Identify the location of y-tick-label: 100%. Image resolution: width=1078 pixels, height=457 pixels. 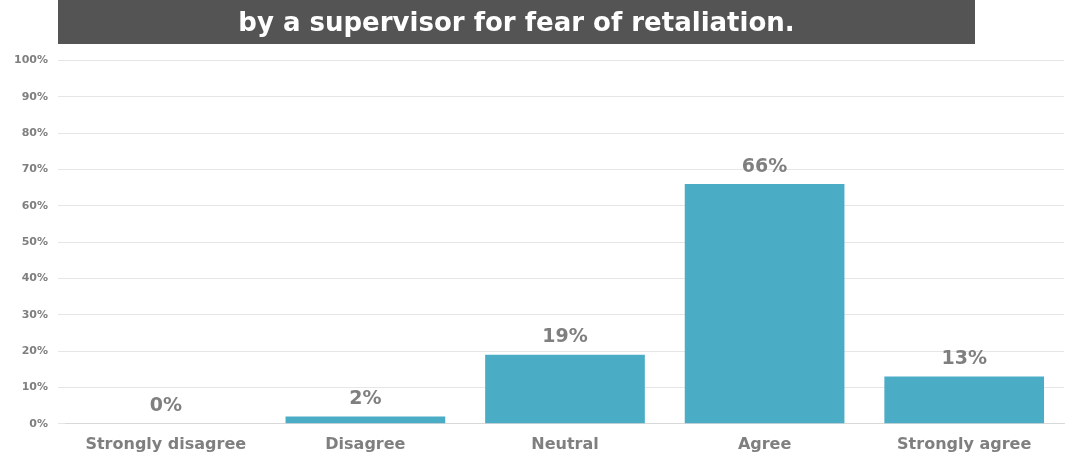
(31, 60).